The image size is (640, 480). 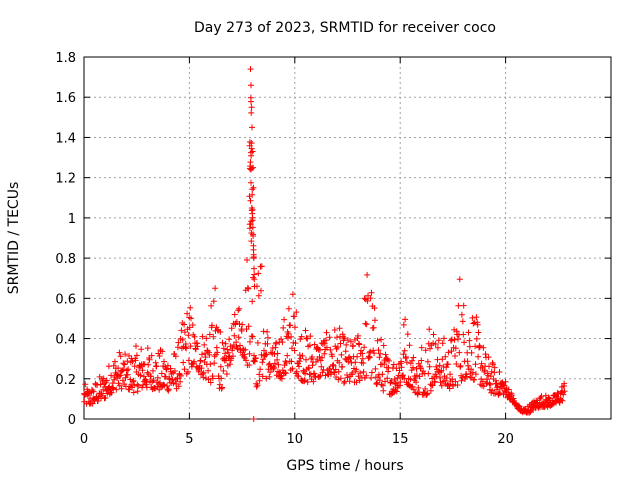 I want to click on y-tick-label: 0.2, so click(x=65, y=380).